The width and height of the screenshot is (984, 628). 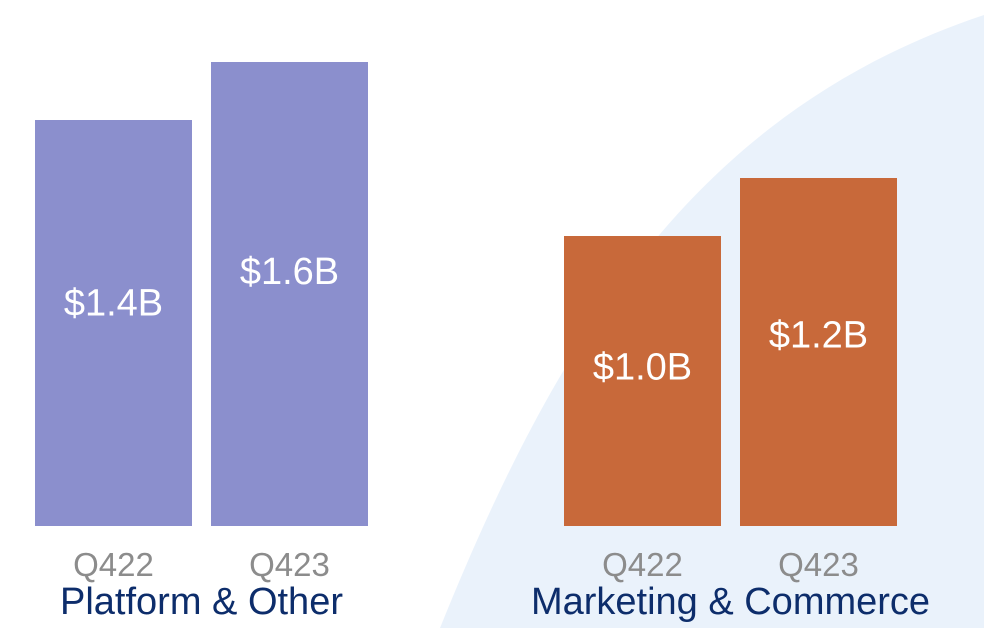 What do you see at coordinates (201, 602) in the screenshot?
I see `group-title: Platform & Other` at bounding box center [201, 602].